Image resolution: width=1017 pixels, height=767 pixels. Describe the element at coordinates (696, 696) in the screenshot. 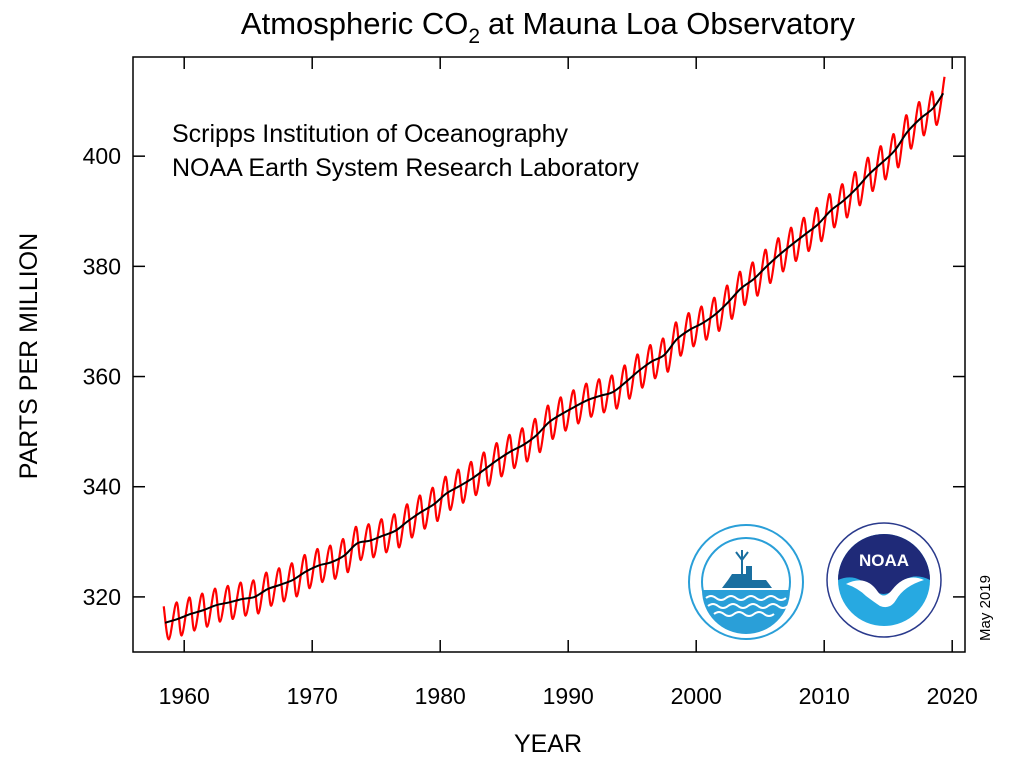

I see `x-tick-label: 2000` at that location.